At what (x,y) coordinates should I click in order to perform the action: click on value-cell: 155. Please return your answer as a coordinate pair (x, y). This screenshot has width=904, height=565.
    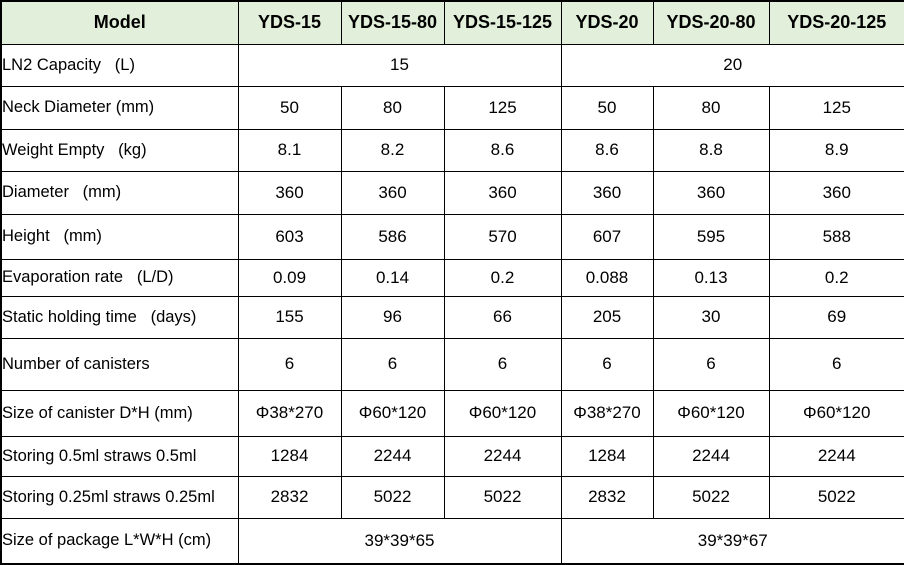
    Looking at the image, I should click on (289, 317).